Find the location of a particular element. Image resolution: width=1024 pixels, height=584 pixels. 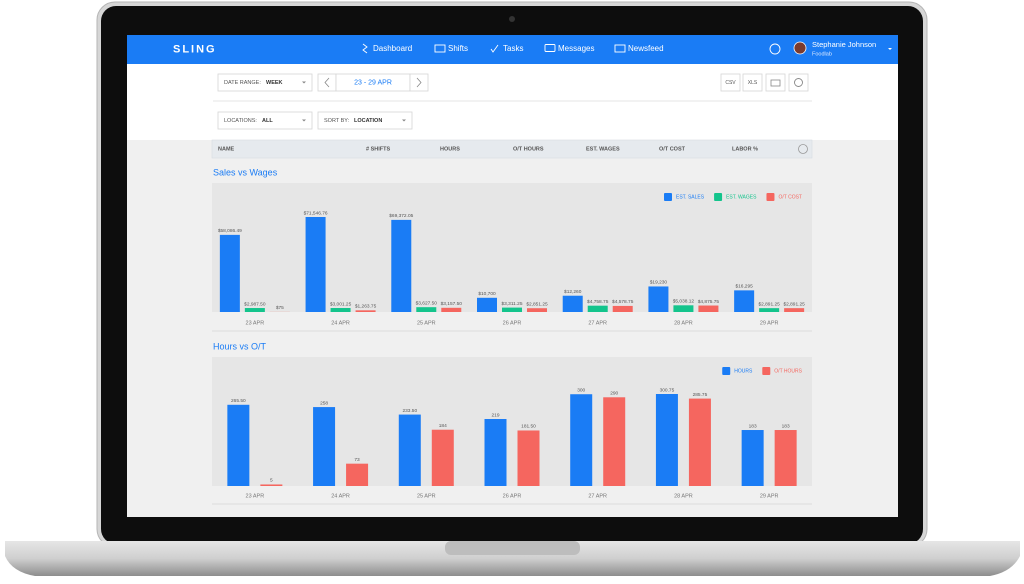

data-label: $69,372.05 is located at coordinates (401, 216).